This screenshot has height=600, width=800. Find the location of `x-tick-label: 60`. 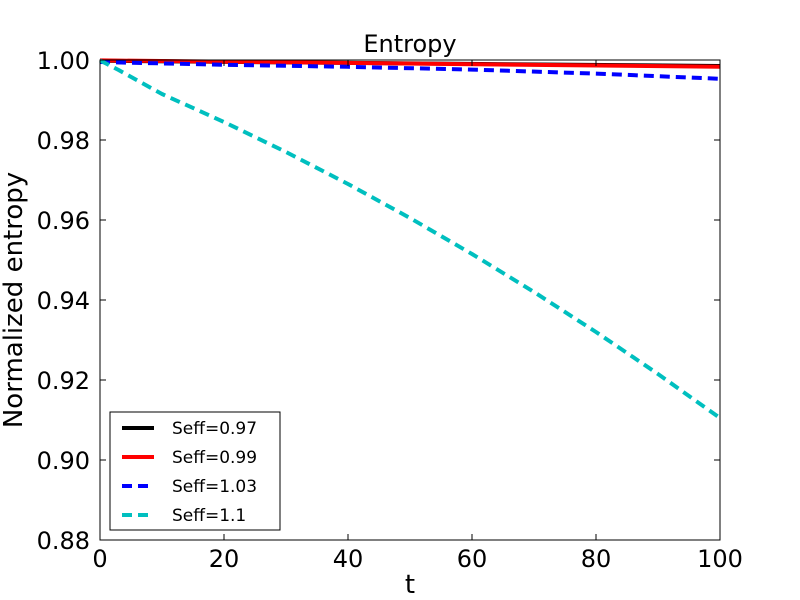

x-tick-label: 60 is located at coordinates (472, 559).